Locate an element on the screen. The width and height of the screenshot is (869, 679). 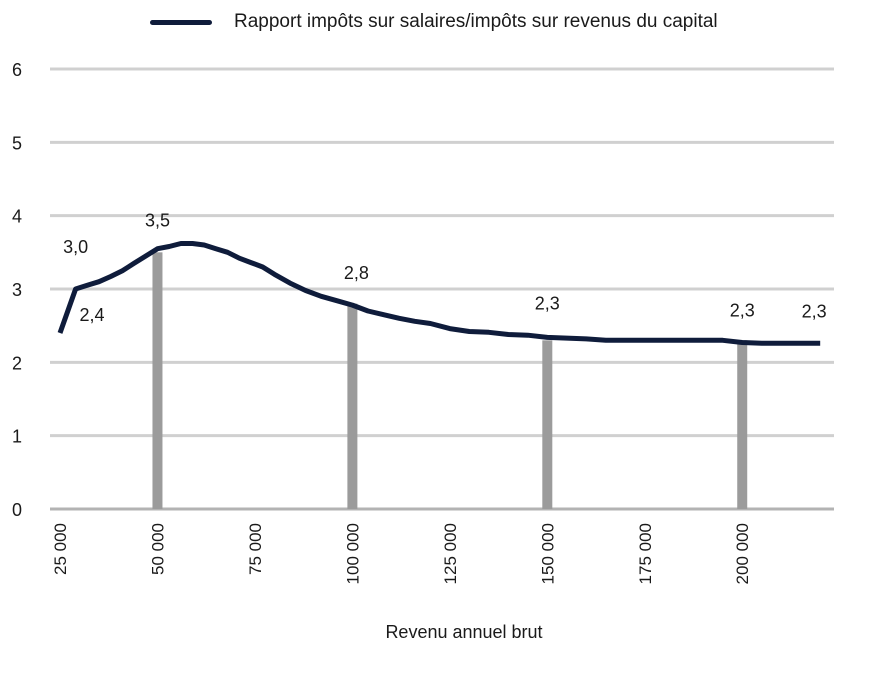
x-tick-label: 125 000 is located at coordinates (450, 553).